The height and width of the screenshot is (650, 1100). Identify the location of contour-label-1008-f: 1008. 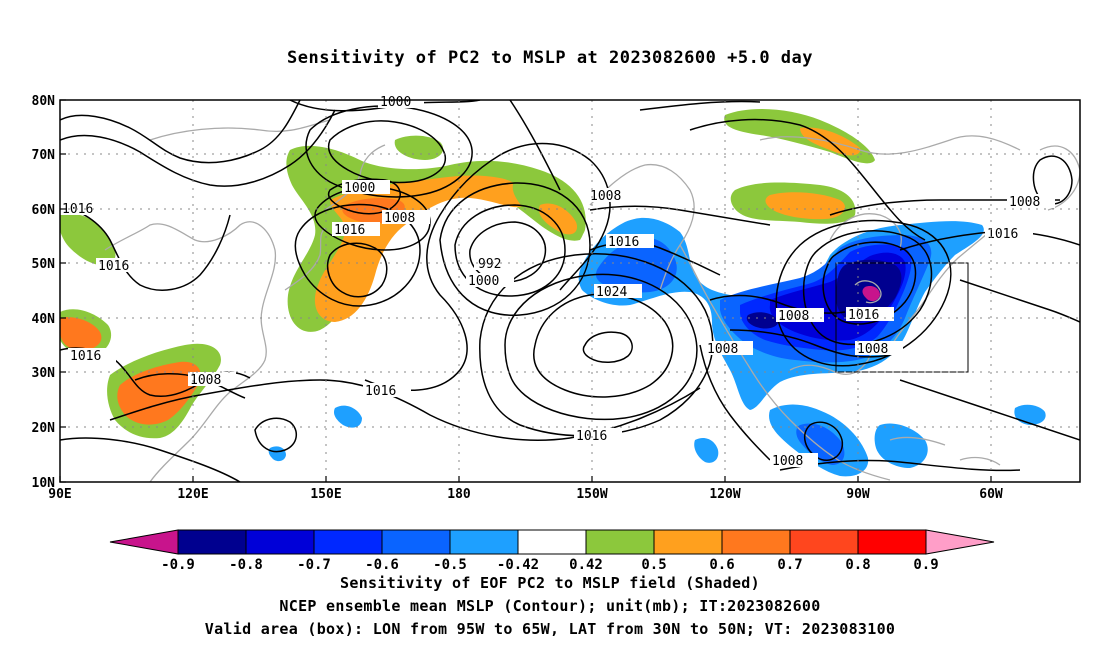
(872, 349).